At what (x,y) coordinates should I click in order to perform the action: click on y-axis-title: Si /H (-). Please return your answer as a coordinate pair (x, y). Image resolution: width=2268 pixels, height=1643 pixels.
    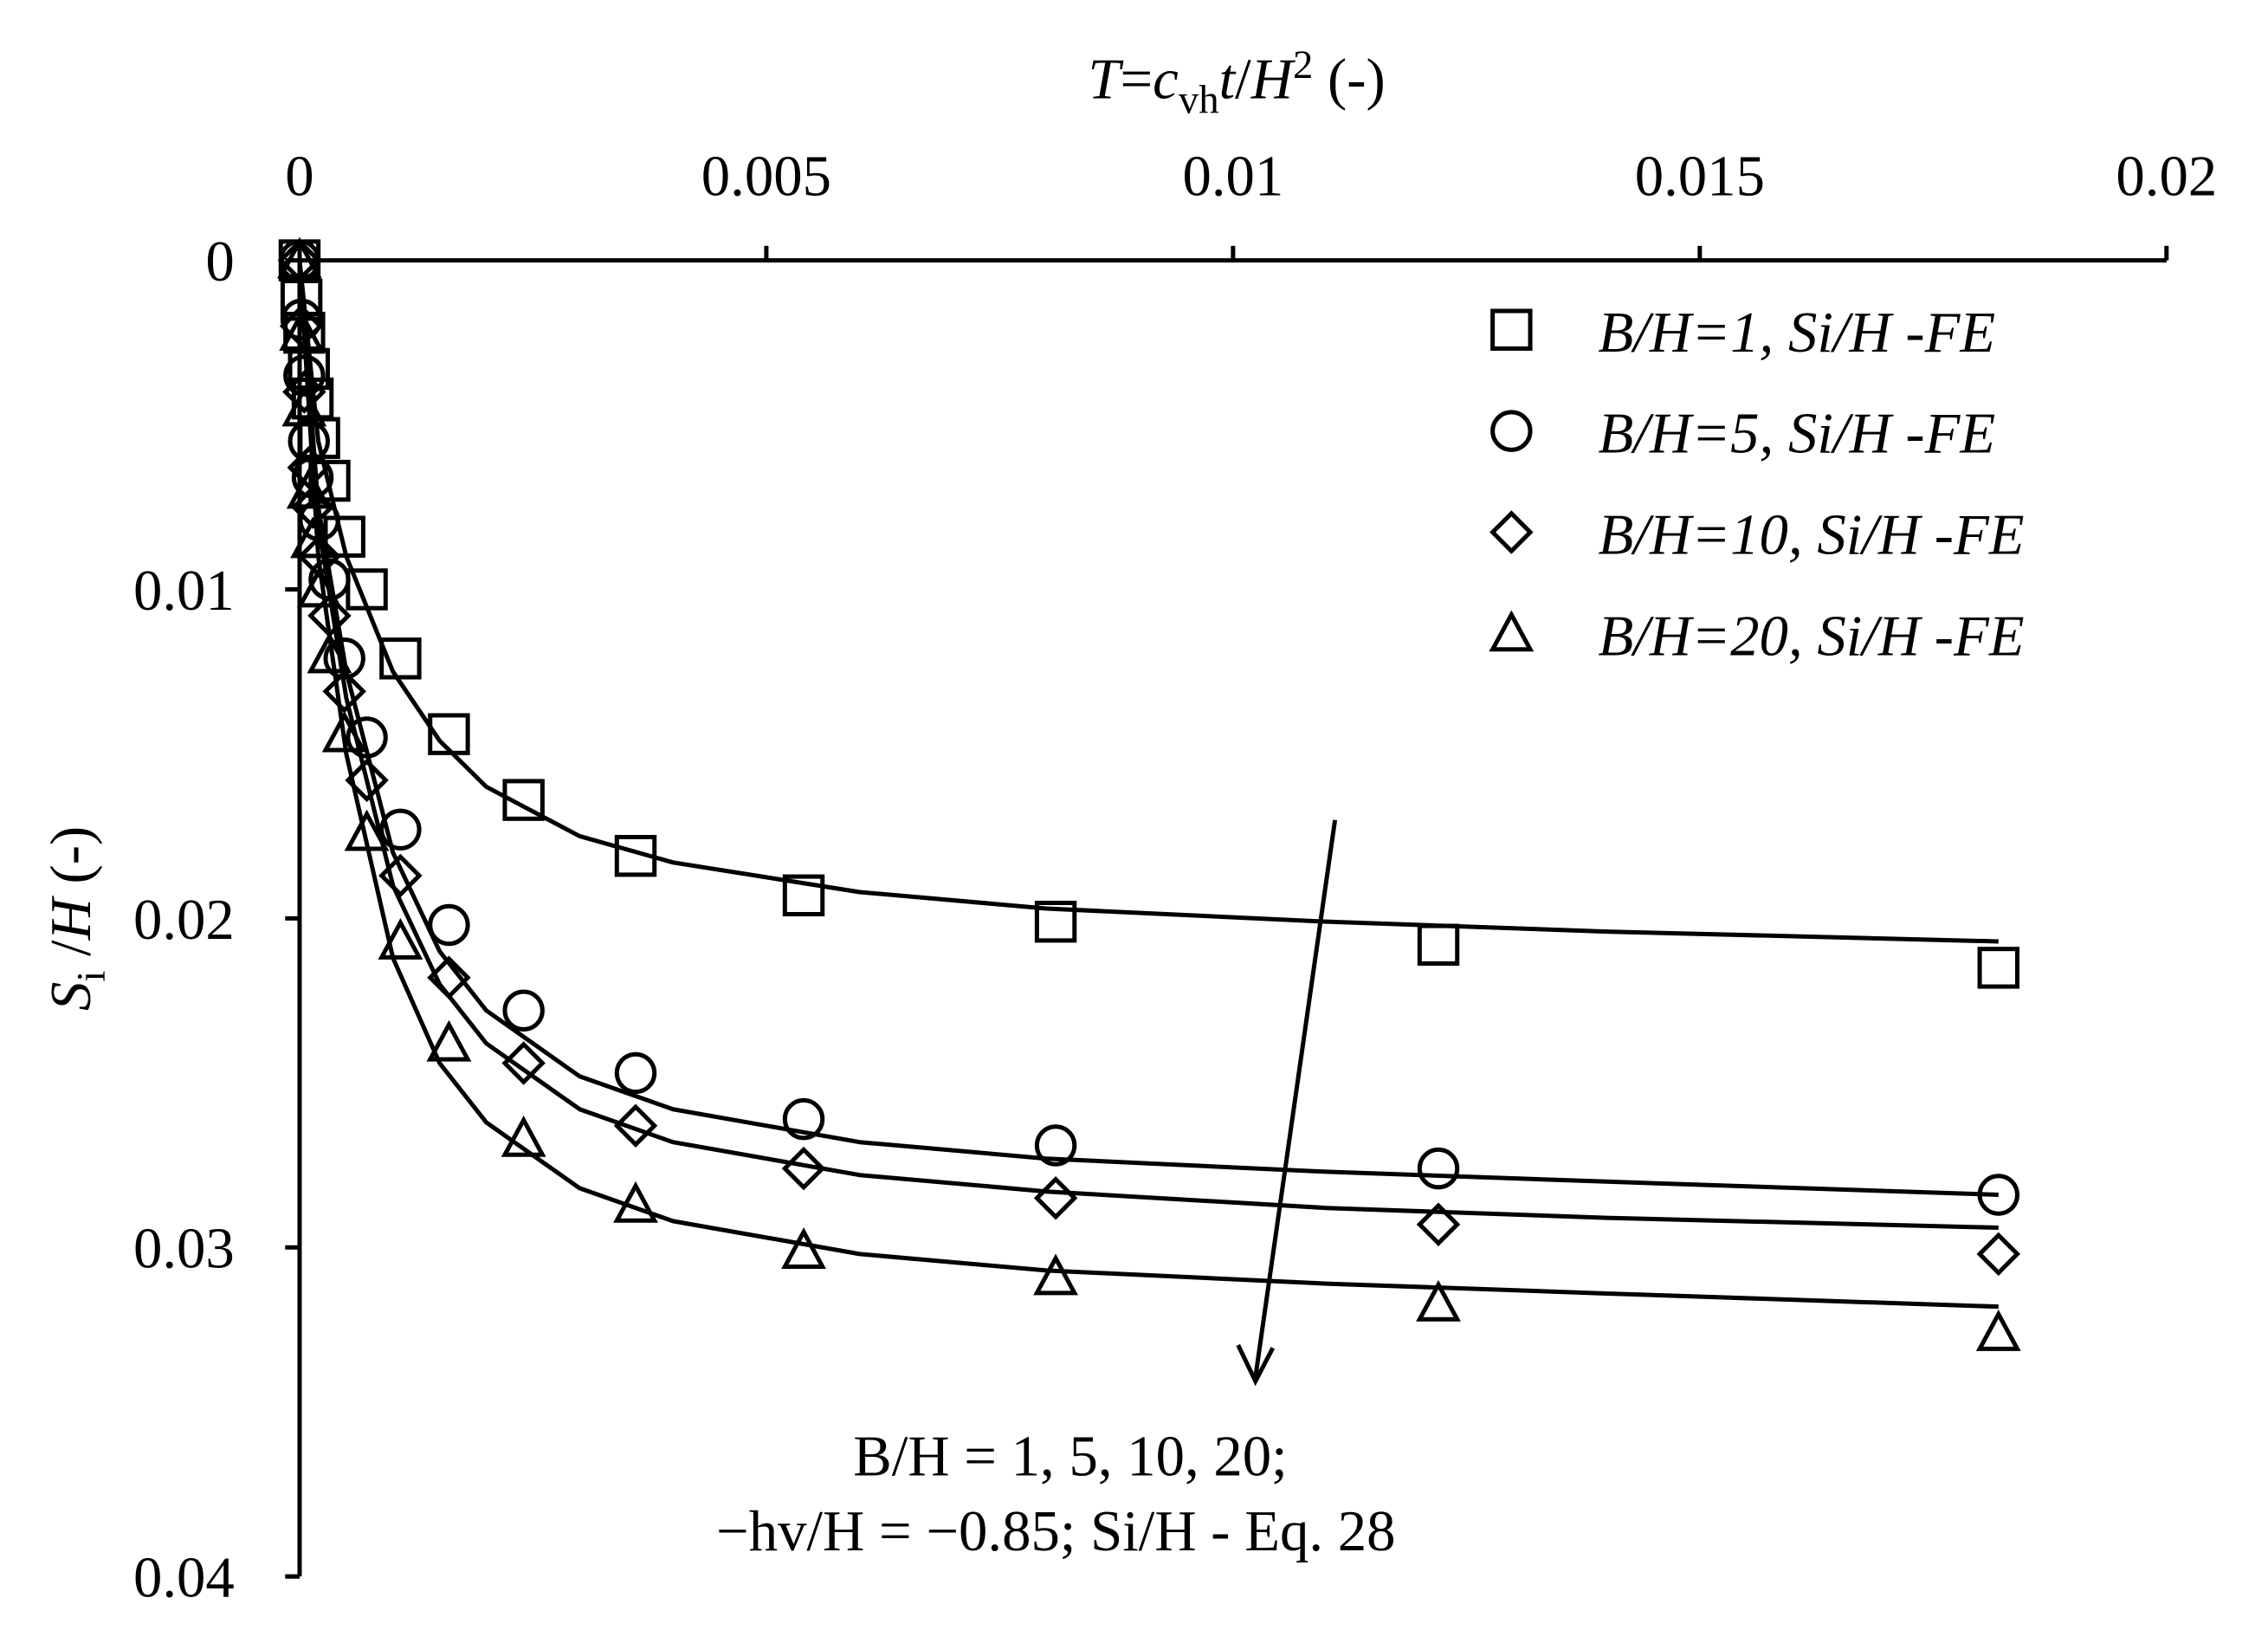
    Looking at the image, I should click on (76, 919).